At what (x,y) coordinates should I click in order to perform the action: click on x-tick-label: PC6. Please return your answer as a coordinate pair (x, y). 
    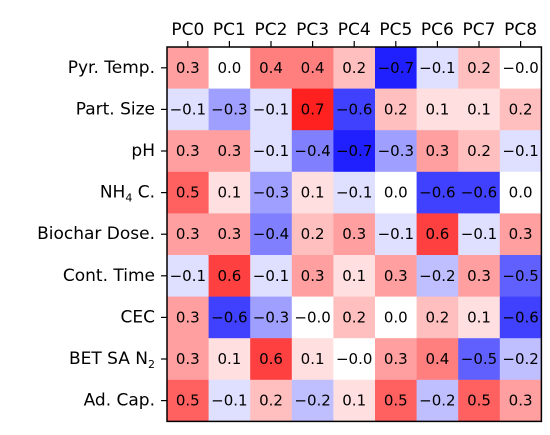
    Looking at the image, I should click on (437, 30).